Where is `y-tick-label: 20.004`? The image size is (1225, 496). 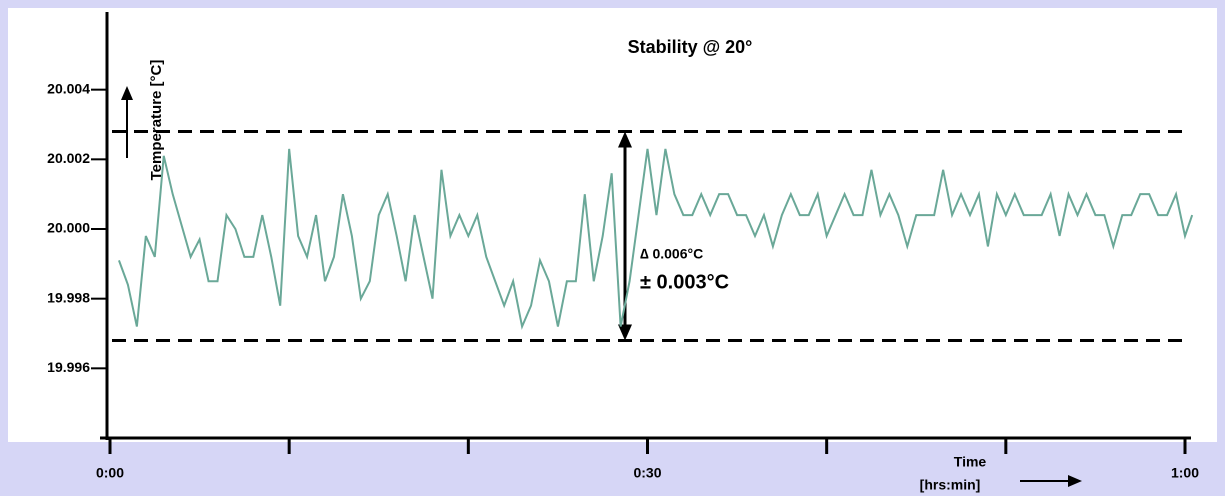 y-tick-label: 20.004 is located at coordinates (68, 88).